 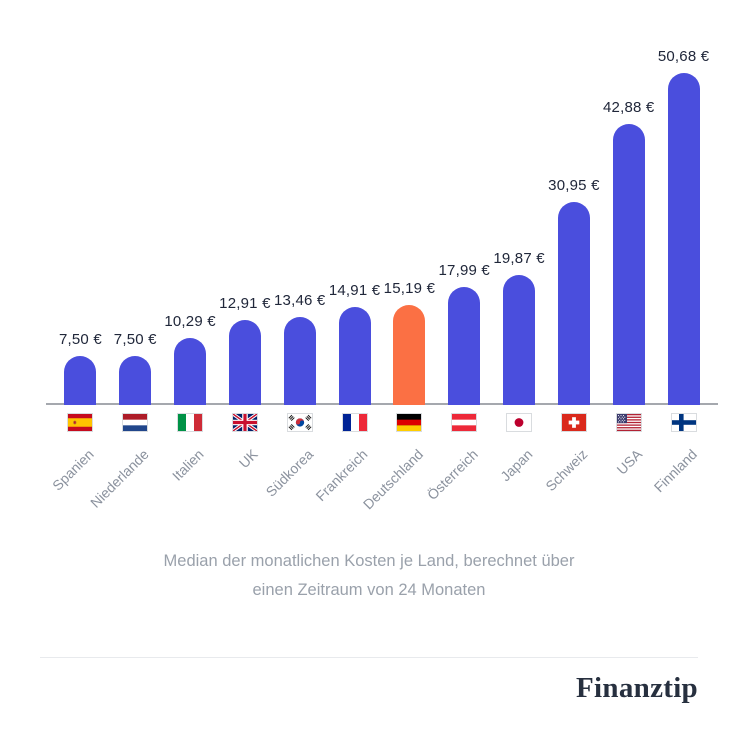 I want to click on value-label-nl: 7,50 €, so click(x=135, y=339).